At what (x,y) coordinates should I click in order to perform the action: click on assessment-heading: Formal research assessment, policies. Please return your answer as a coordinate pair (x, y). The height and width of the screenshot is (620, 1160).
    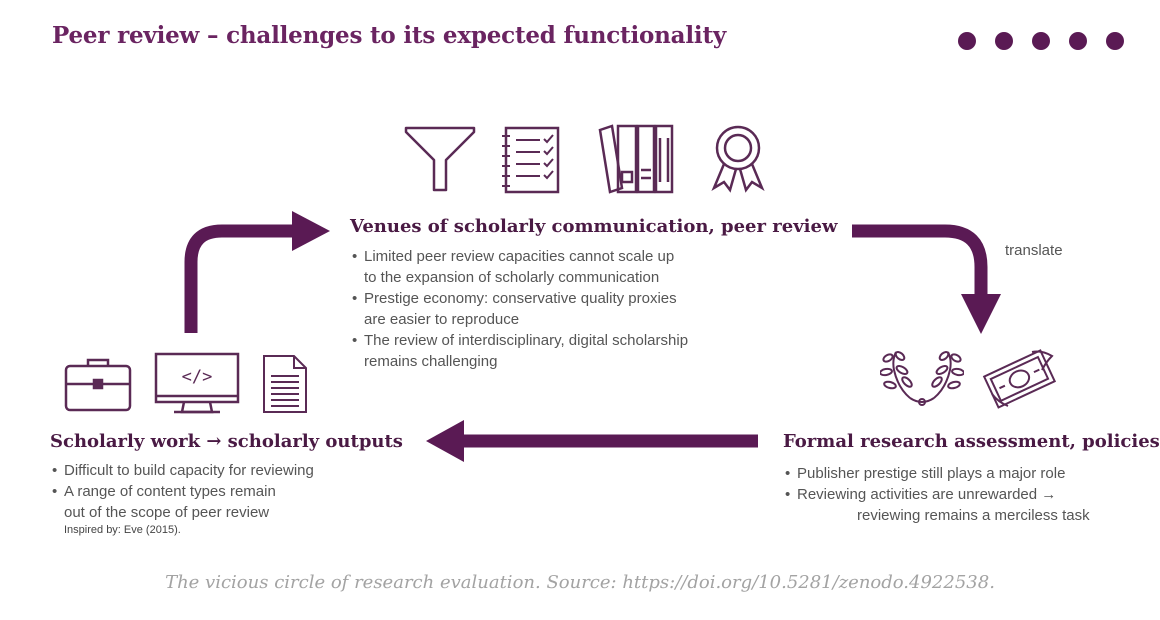
    Looking at the image, I should click on (971, 441).